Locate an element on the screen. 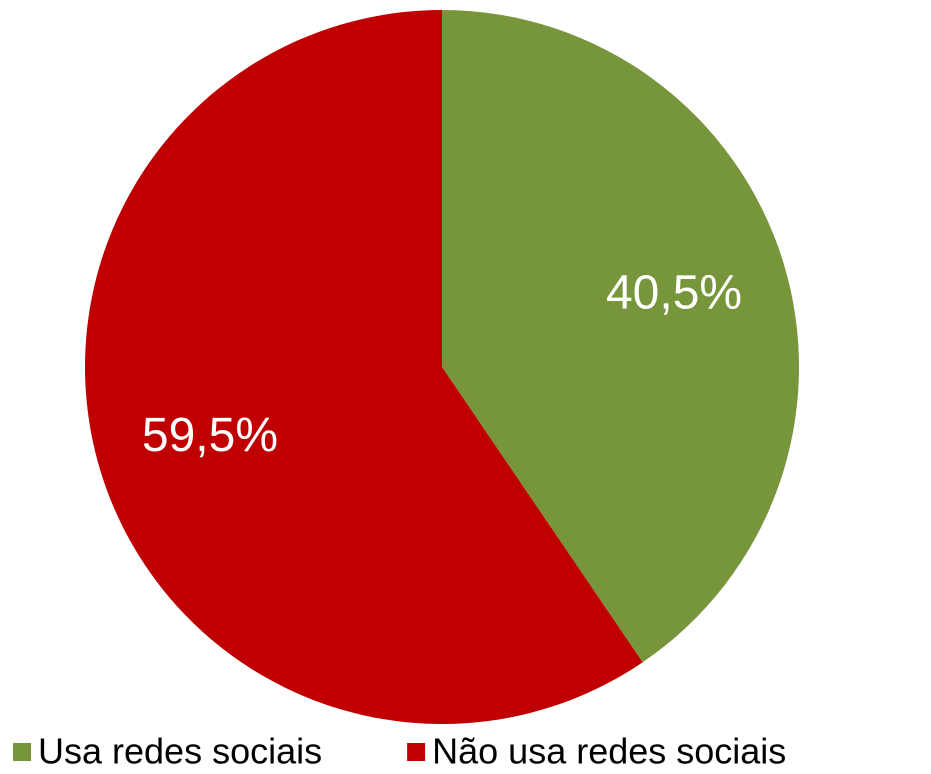 This screenshot has width=931, height=774. data-label: 40,5% is located at coordinates (674, 292).